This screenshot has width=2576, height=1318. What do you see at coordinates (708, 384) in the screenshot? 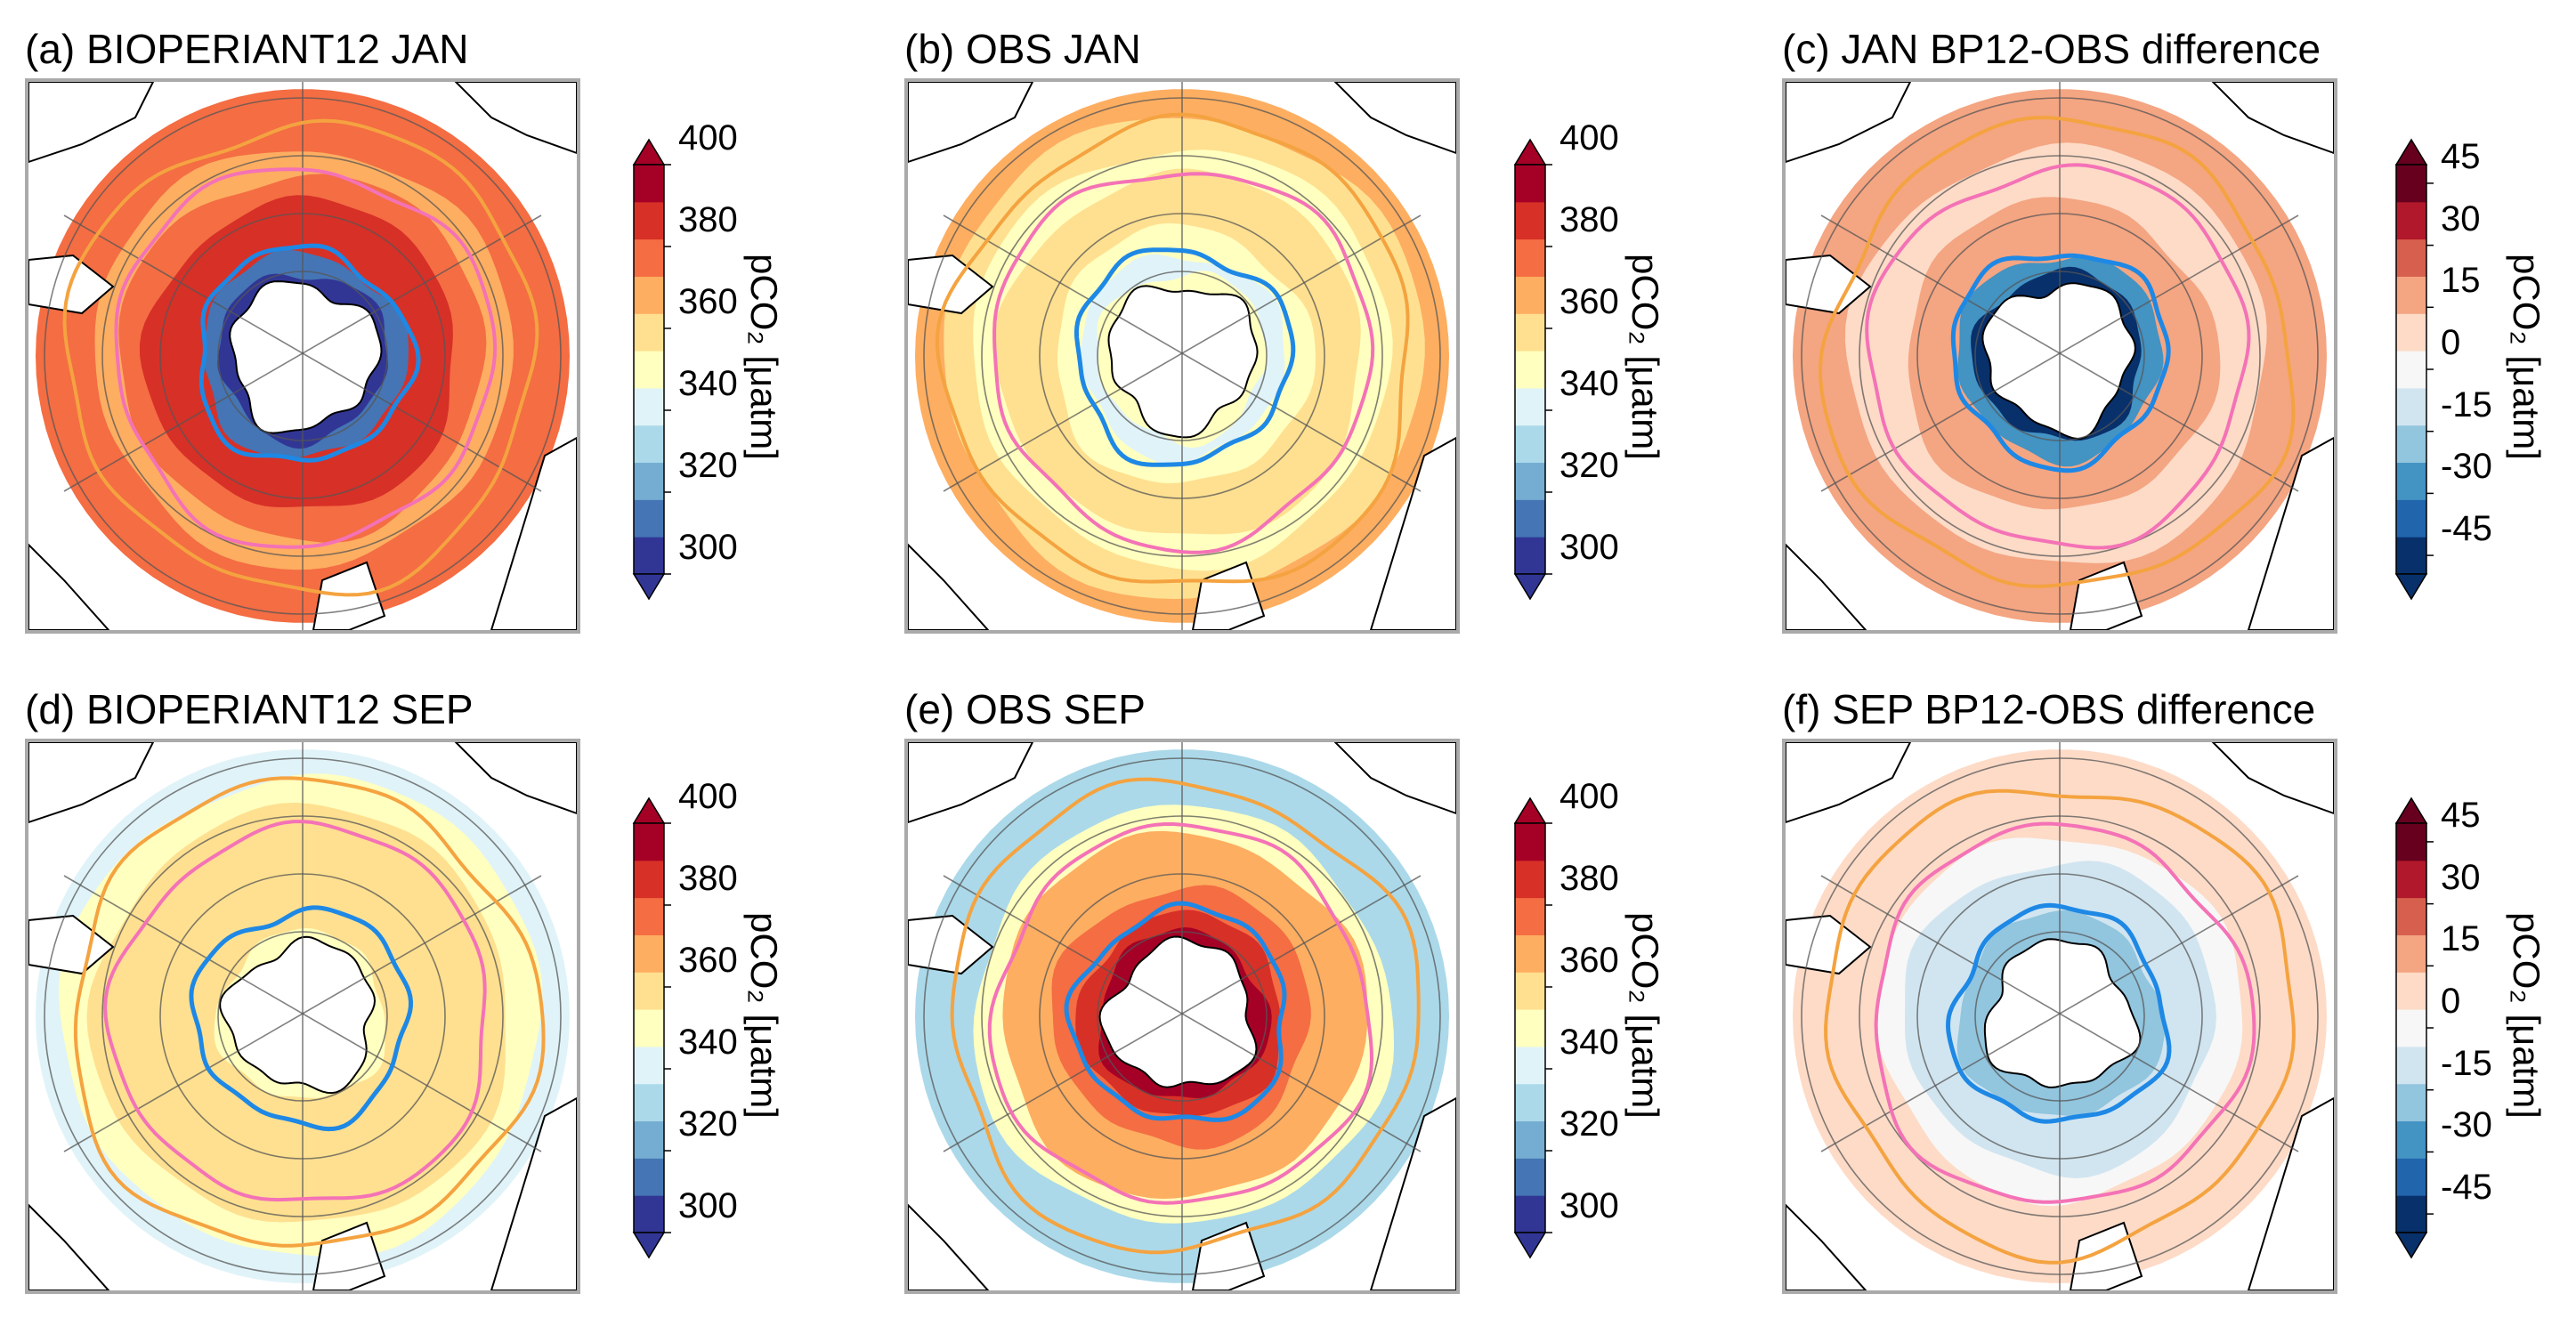
I see `colorbar-tick-label: 340` at bounding box center [708, 384].